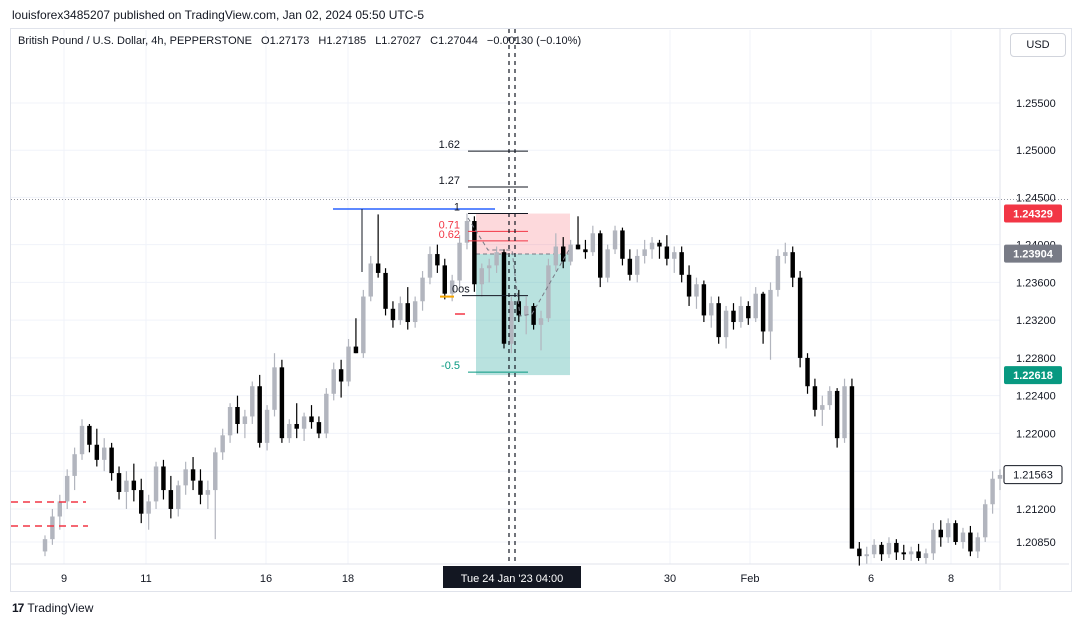 The height and width of the screenshot is (627, 1080). Describe the element at coordinates (348, 579) in the screenshot. I see `time-axis-tick: 18` at that location.